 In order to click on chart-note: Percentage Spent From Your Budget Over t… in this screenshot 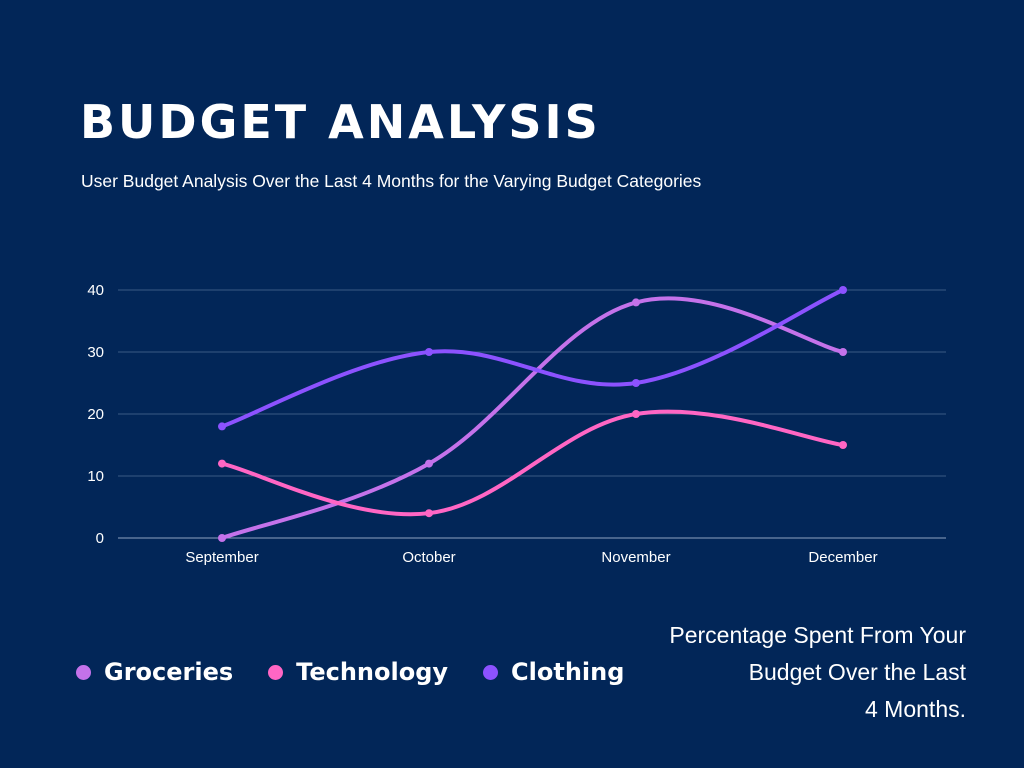, I will do `click(817, 672)`.